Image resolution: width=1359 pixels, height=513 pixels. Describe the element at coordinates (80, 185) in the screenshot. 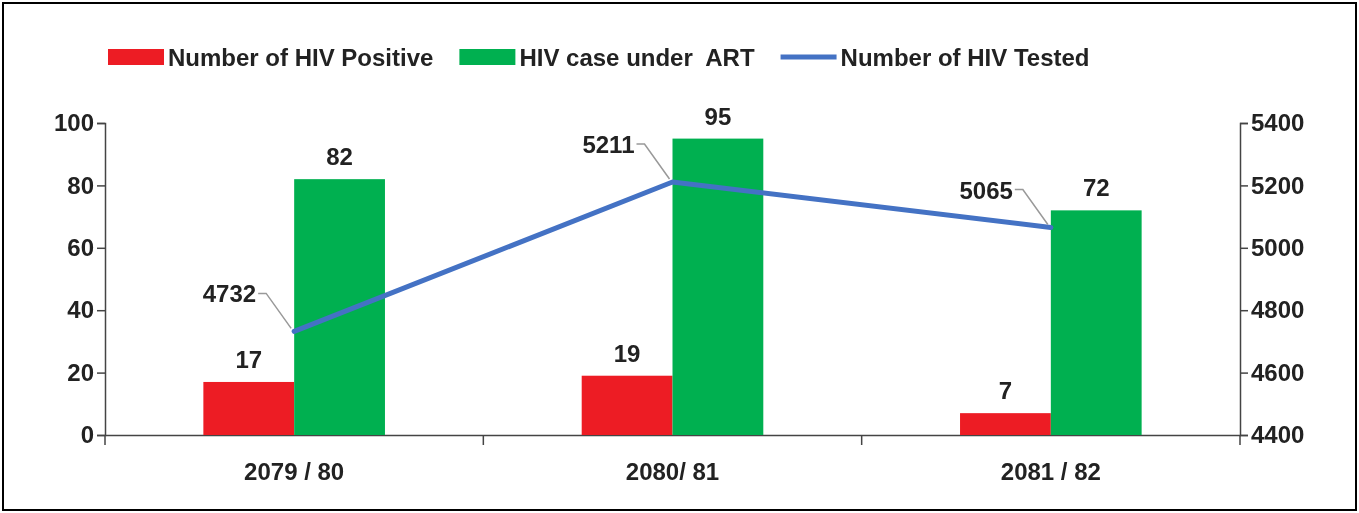

I see `y-tick-label: 80` at that location.